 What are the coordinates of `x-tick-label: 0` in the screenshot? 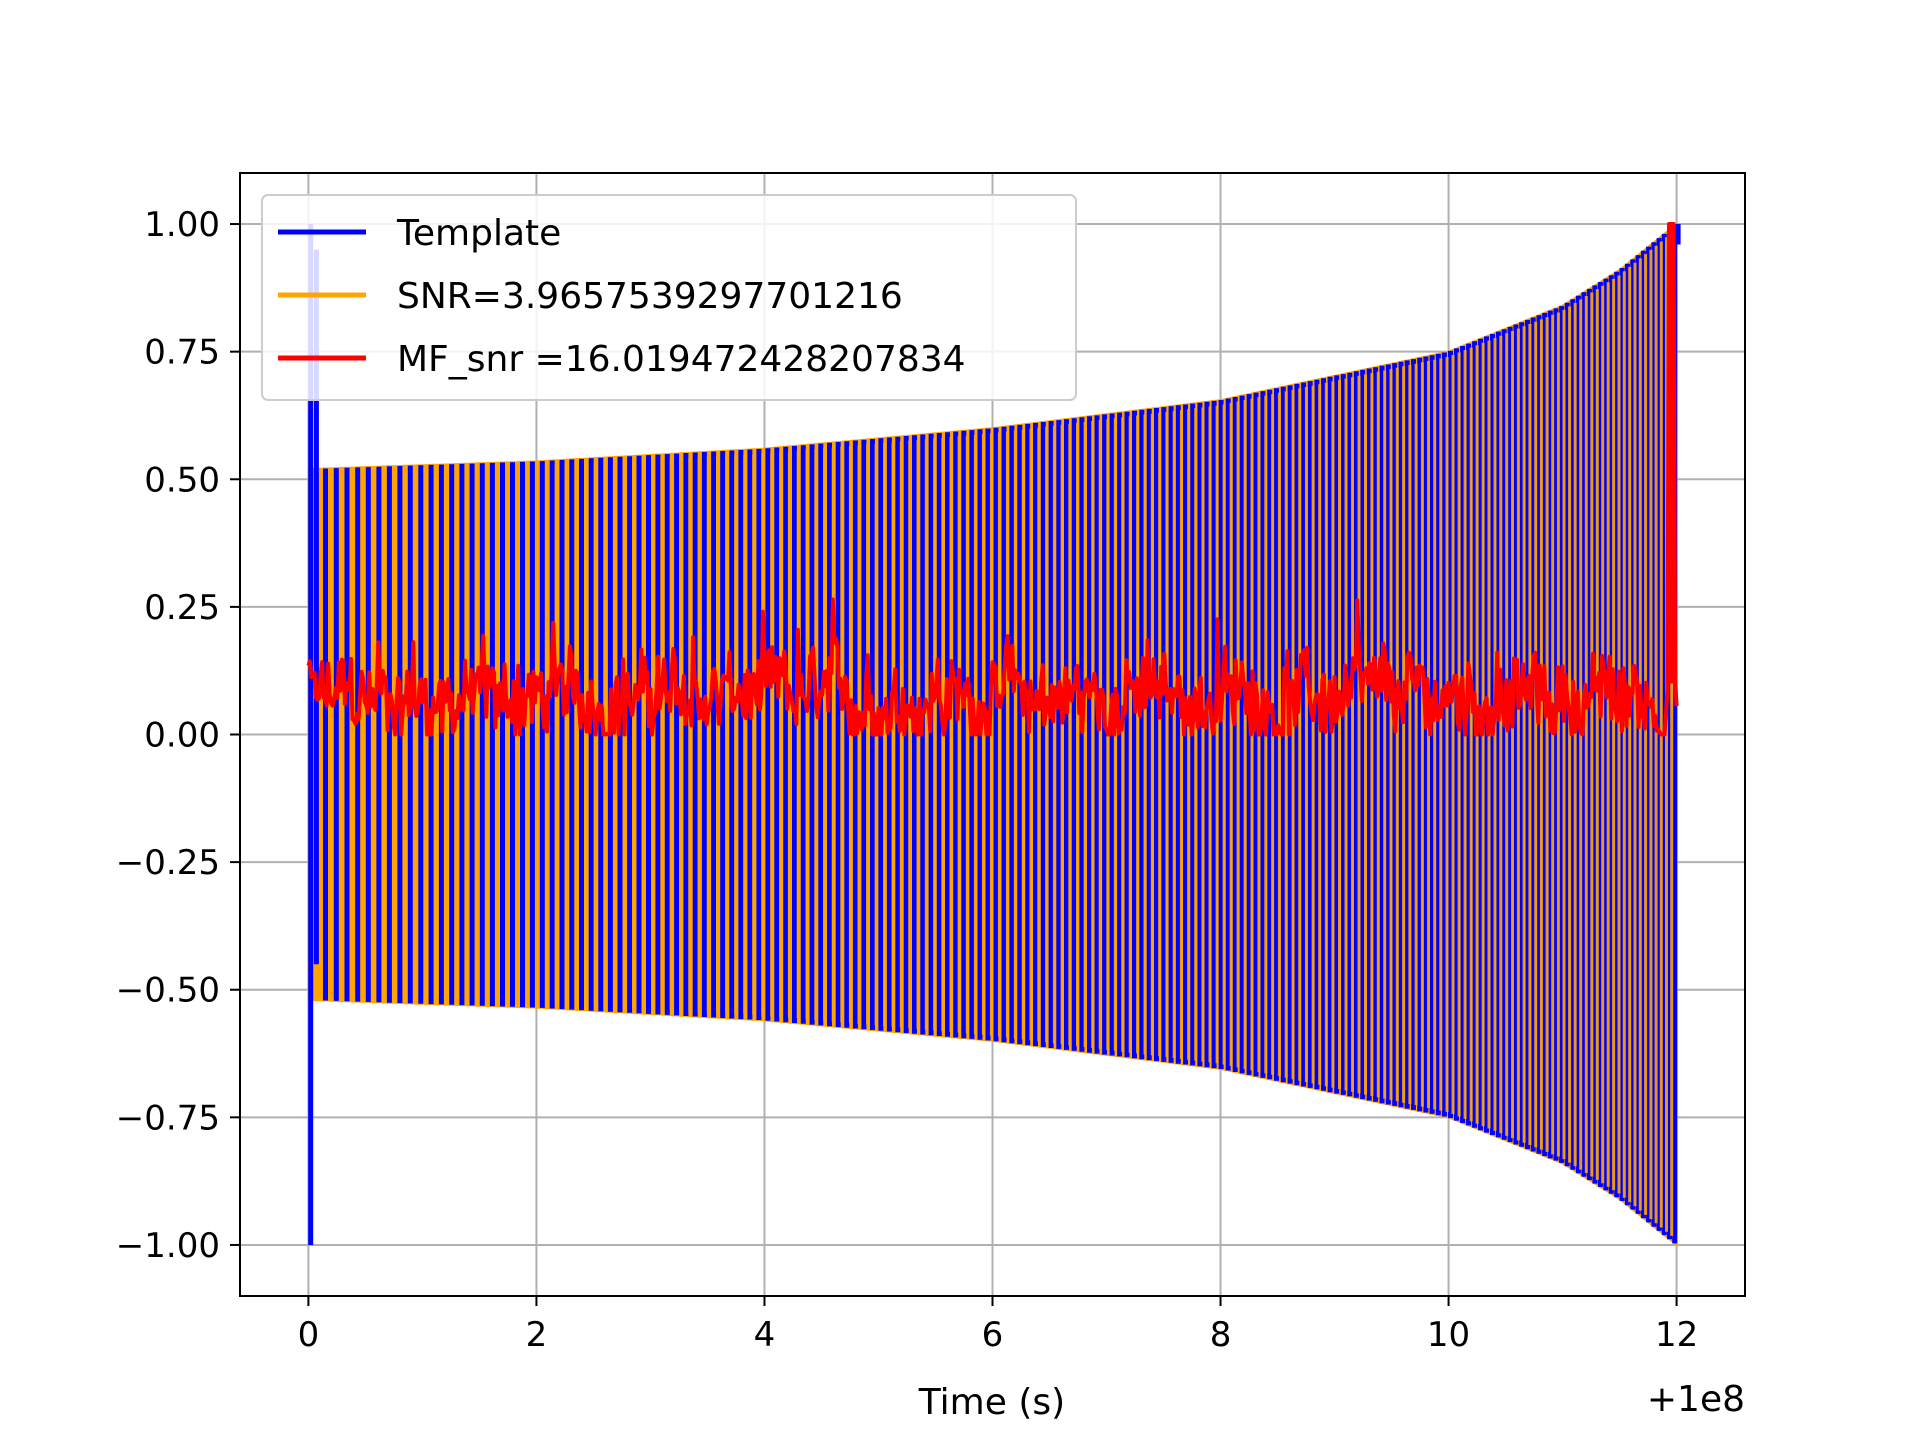 It's located at (309, 1335).